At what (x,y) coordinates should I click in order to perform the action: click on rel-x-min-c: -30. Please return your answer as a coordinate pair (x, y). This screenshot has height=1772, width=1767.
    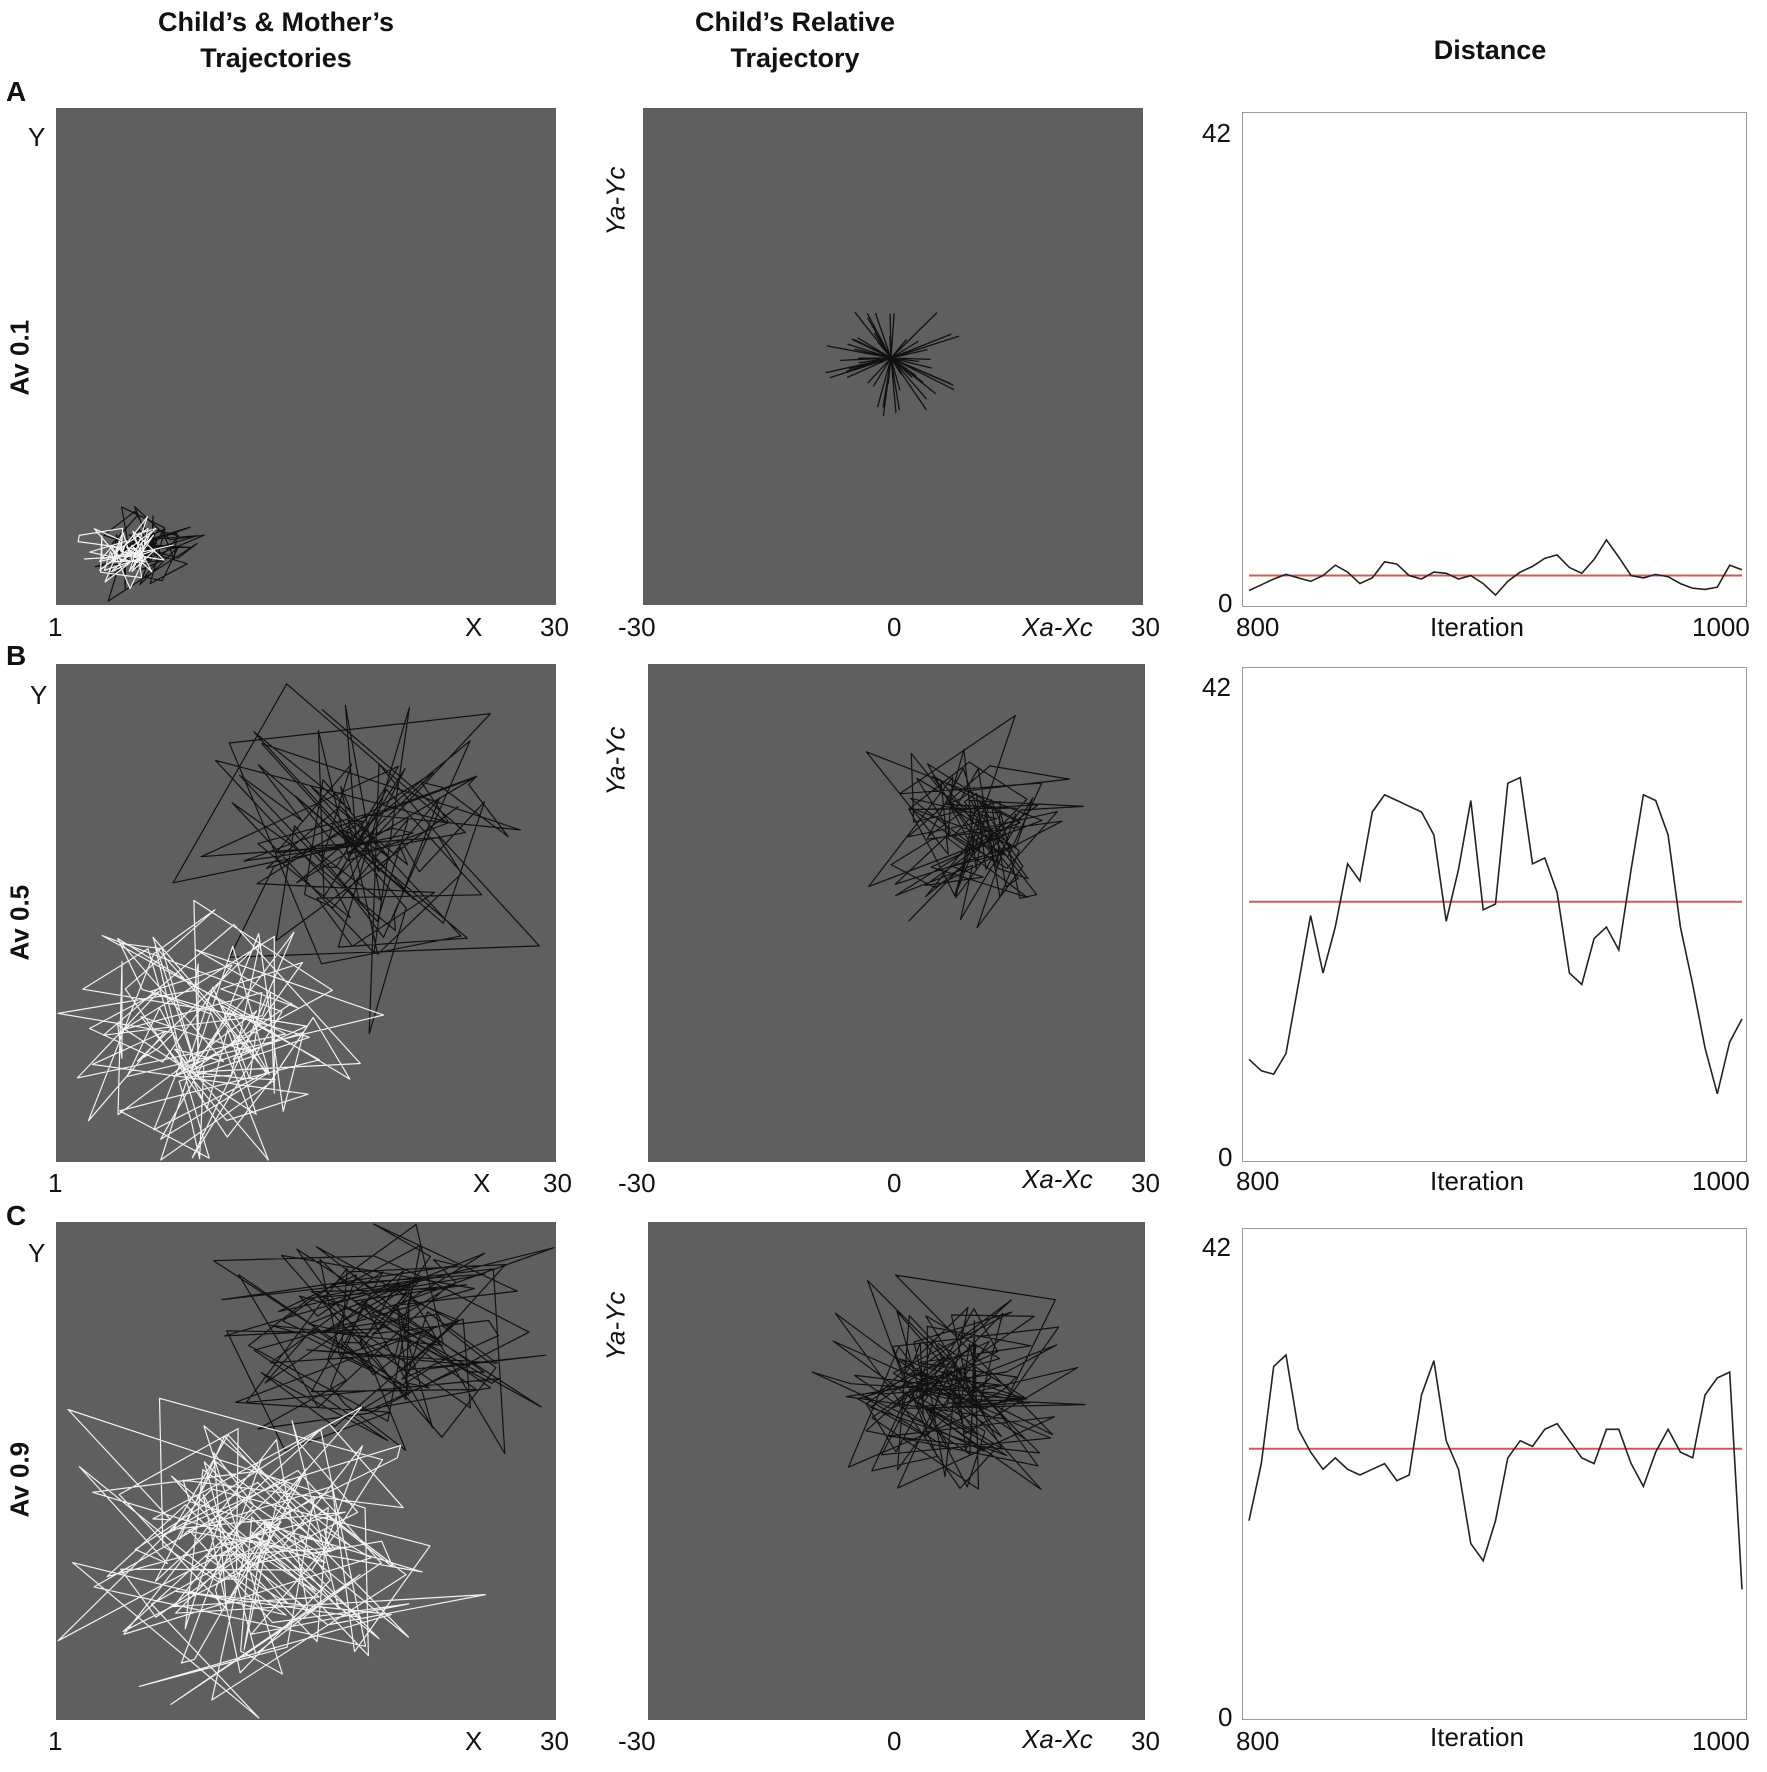
    Looking at the image, I should click on (637, 1741).